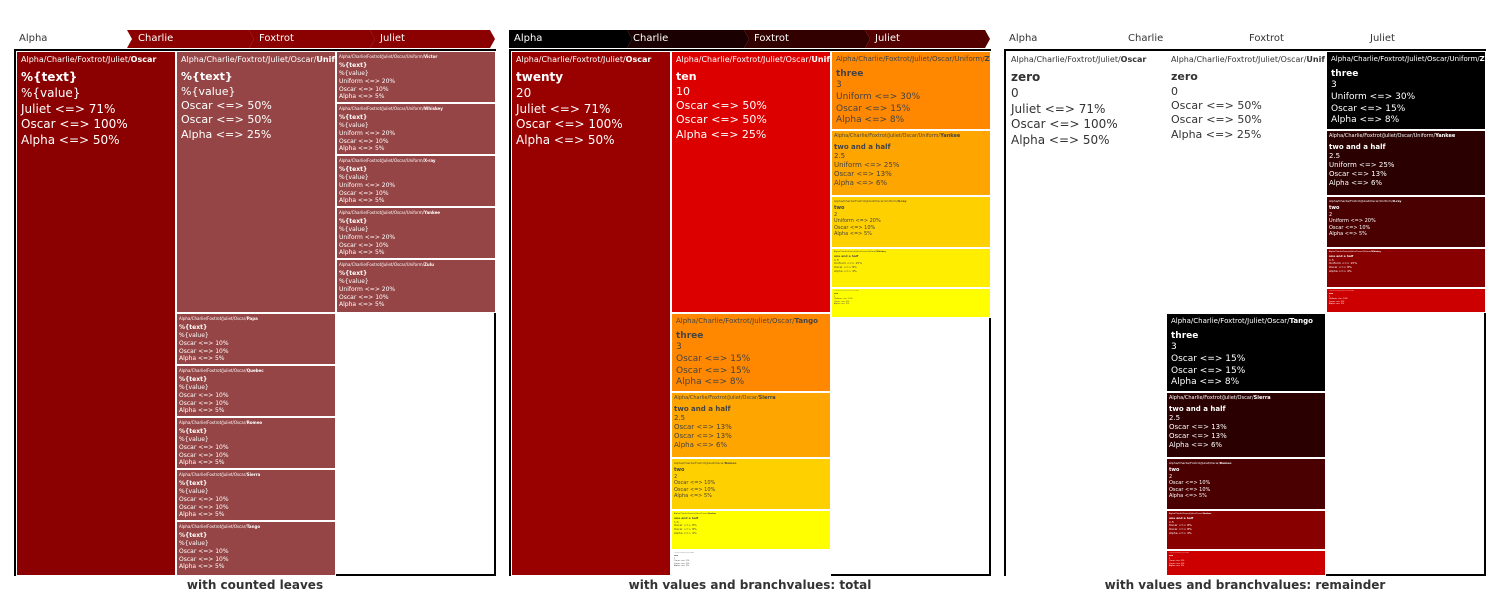 This screenshot has height=600, width=1500. What do you see at coordinates (1180, 529) in the screenshot?
I see `tile-percent: Oscar <=> 8%` at bounding box center [1180, 529].